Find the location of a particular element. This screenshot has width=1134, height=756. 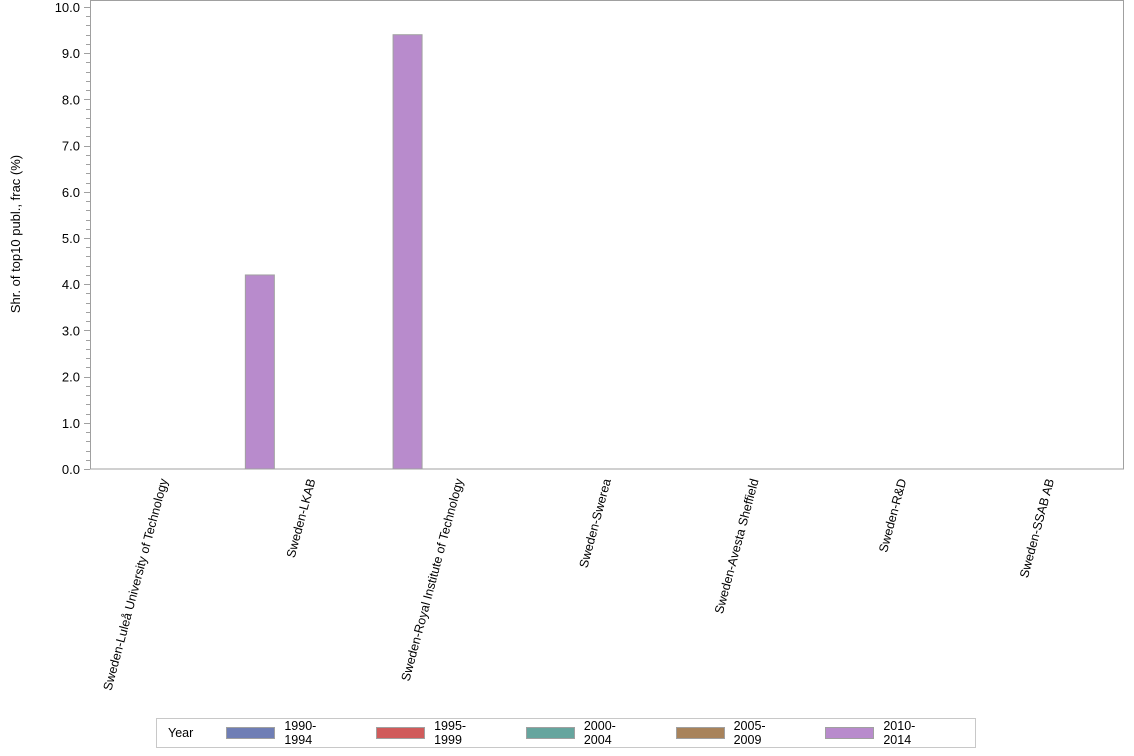

y-tick-label: 9.0 is located at coordinates (71, 53).